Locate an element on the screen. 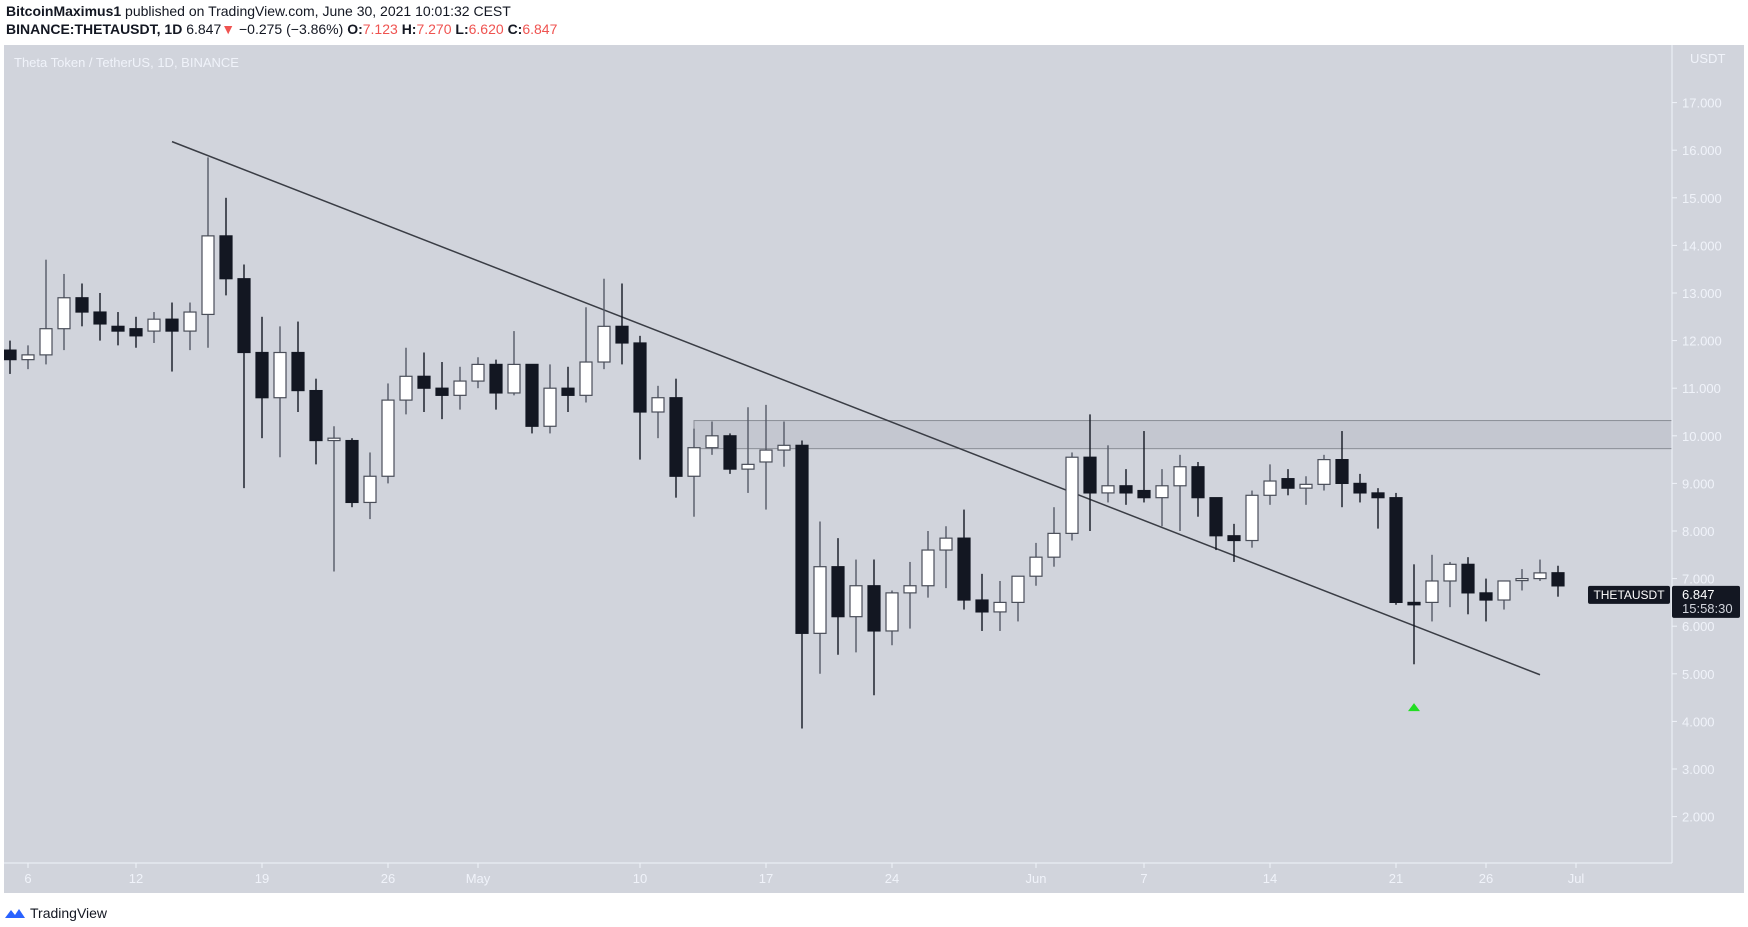 The width and height of the screenshot is (1748, 927). x-tick-label: 17 is located at coordinates (766, 878).